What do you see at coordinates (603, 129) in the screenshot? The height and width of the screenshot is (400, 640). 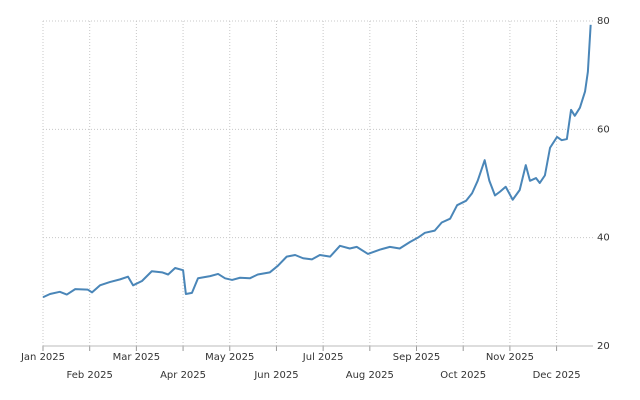 I see `y-tick-label: 60` at bounding box center [603, 129].